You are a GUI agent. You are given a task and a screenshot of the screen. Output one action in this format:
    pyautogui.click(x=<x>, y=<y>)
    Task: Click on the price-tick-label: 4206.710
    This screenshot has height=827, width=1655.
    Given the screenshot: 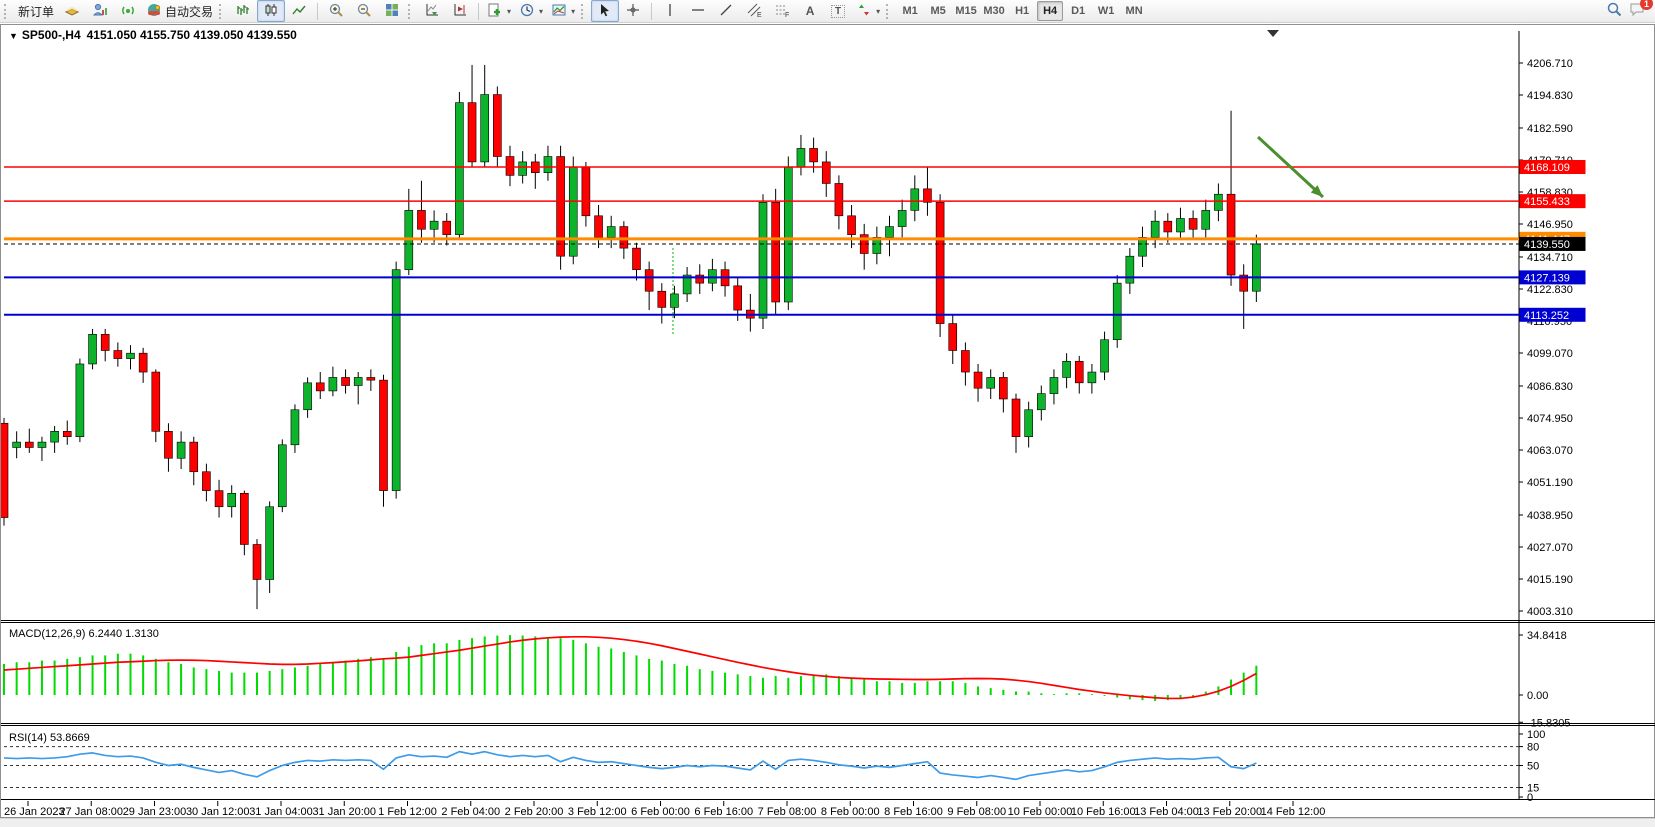 What is the action you would take?
    pyautogui.click(x=1550, y=64)
    